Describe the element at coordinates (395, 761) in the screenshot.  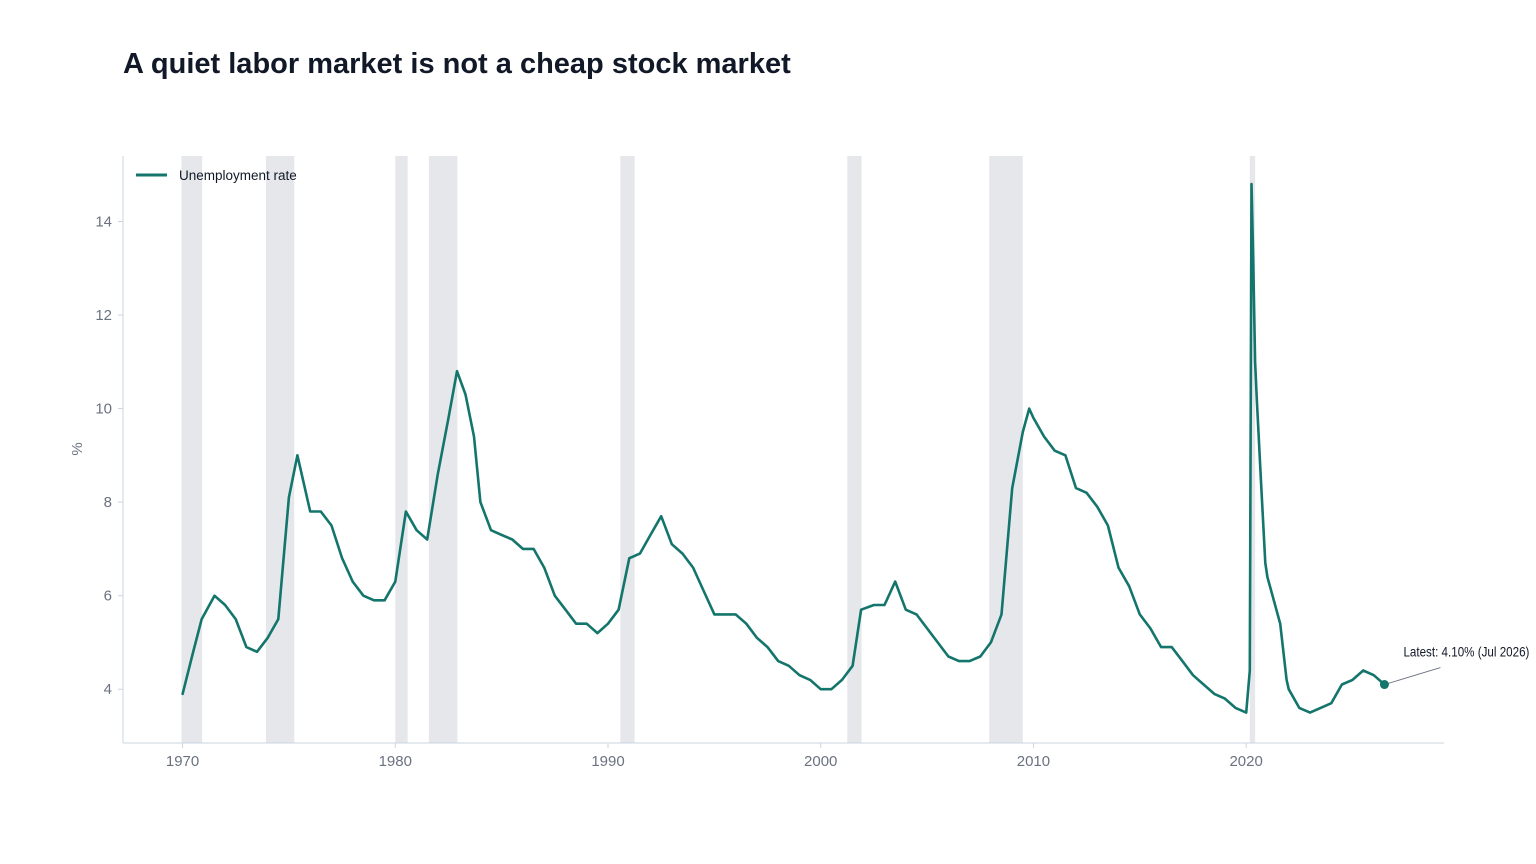
I see `x-tick-label: 1980` at that location.